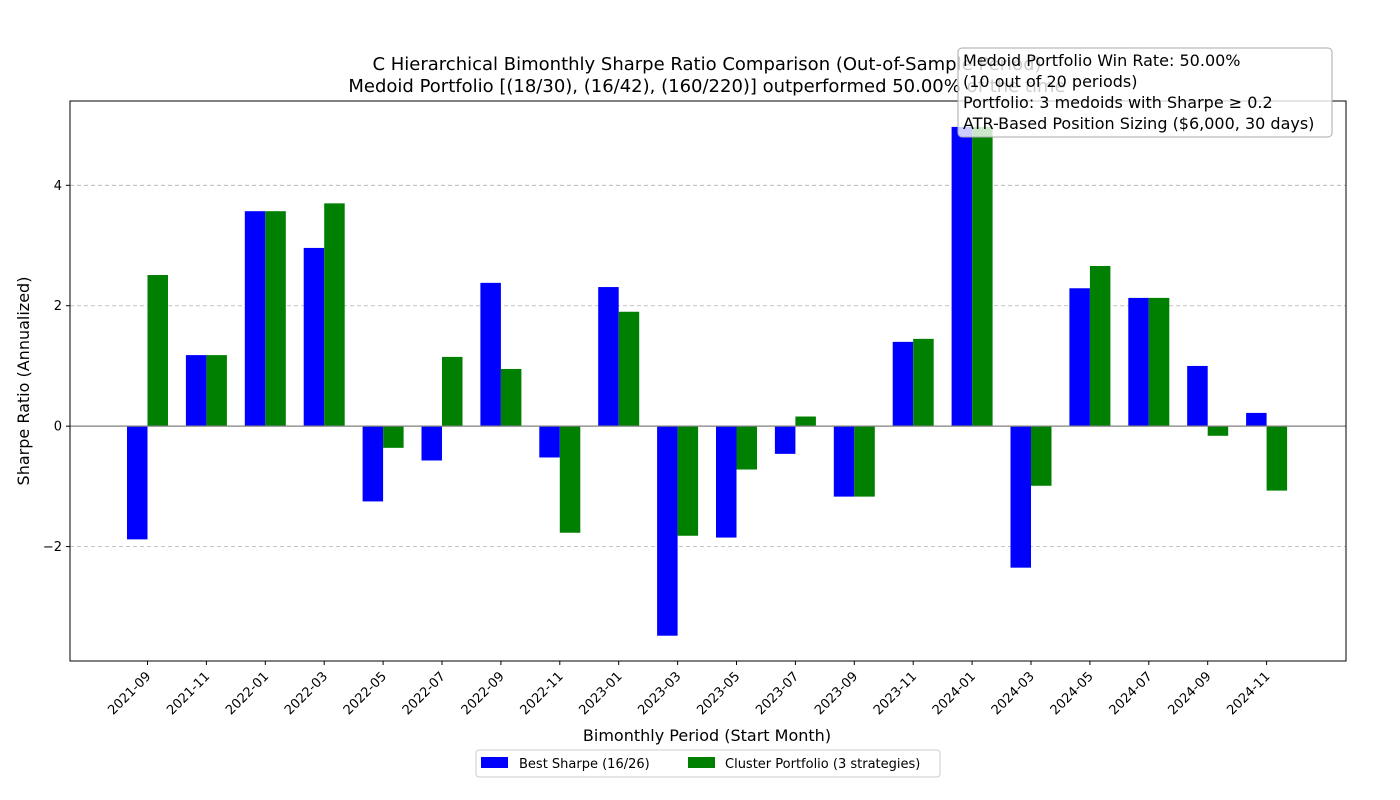 This screenshot has width=1400, height=800. I want to click on y-tick-label: −2, so click(52, 547).